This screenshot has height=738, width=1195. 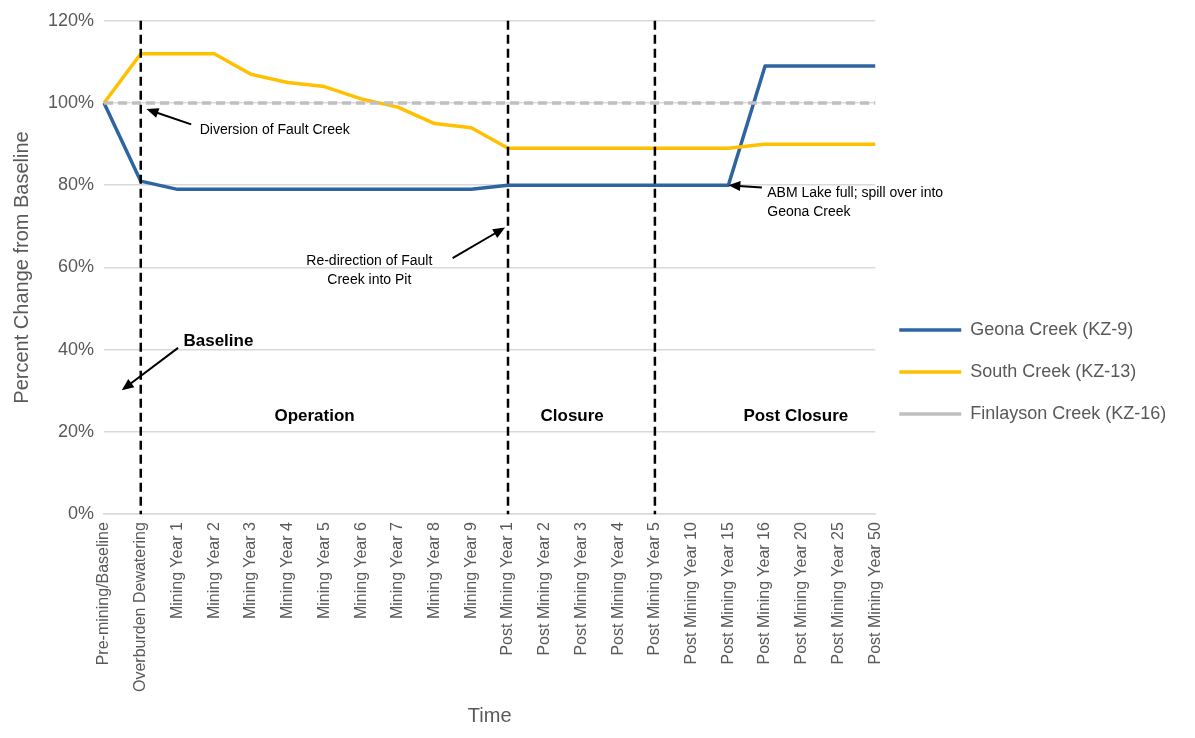 What do you see at coordinates (572, 416) in the screenshot?
I see `annotation: Closure` at bounding box center [572, 416].